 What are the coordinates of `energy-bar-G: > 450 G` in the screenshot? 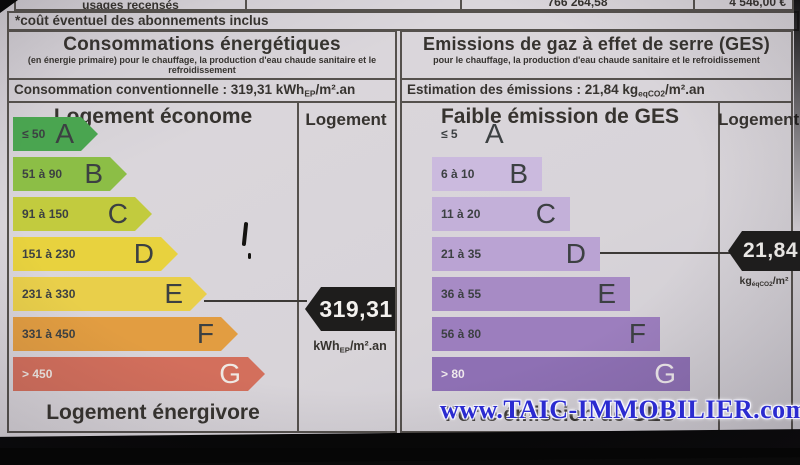 It's located at (139, 374).